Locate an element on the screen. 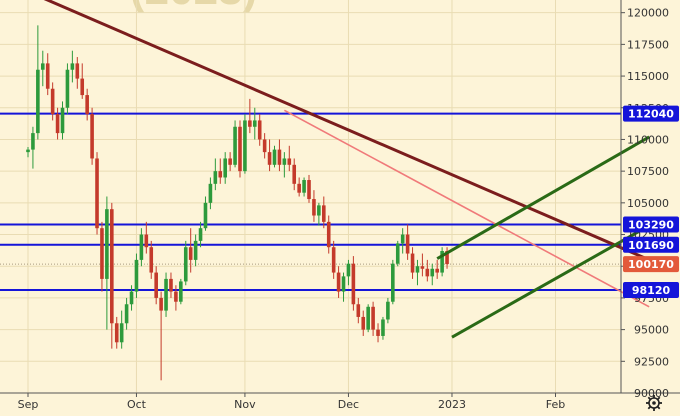  price-label: 112040 is located at coordinates (651, 114).